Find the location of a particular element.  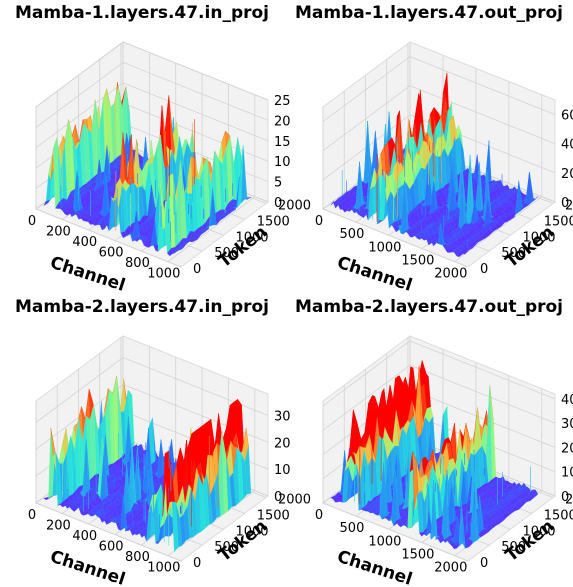

chart-title: Mamba-1.layers.47.out_proj is located at coordinates (429, 13).